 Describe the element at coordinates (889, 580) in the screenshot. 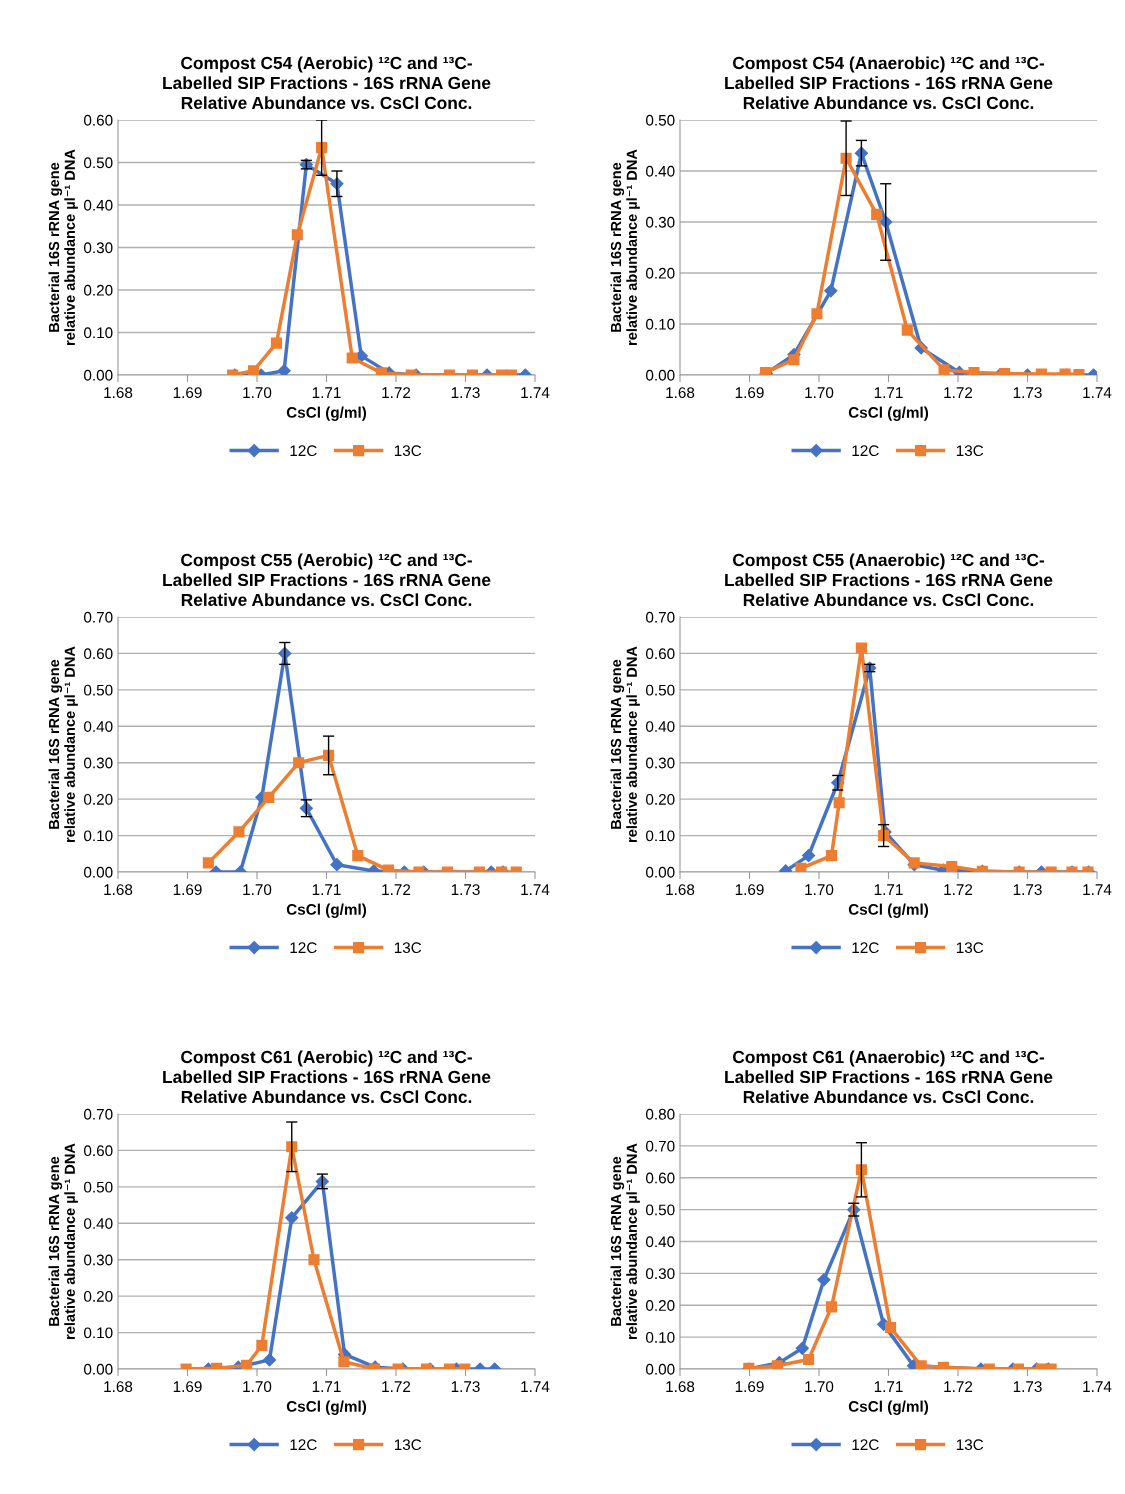

I see `chart-title: Compost C55 (Anaerobic) ¹²C and ¹³C- Labelled SIP Fractions - 16S rRNA Gene Relative Abundance vs. CsCl Conc.` at that location.